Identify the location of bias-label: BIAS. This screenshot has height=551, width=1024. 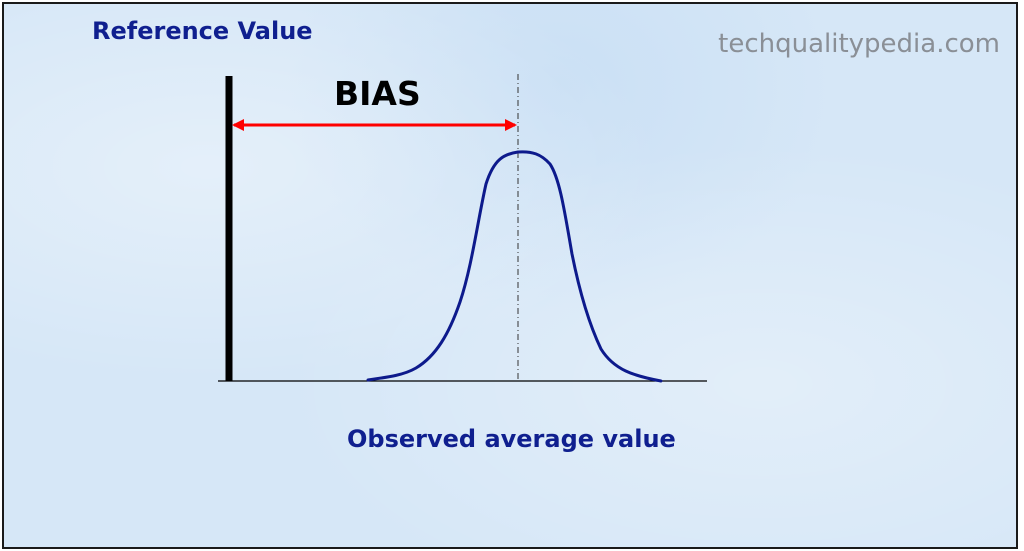
(377, 93).